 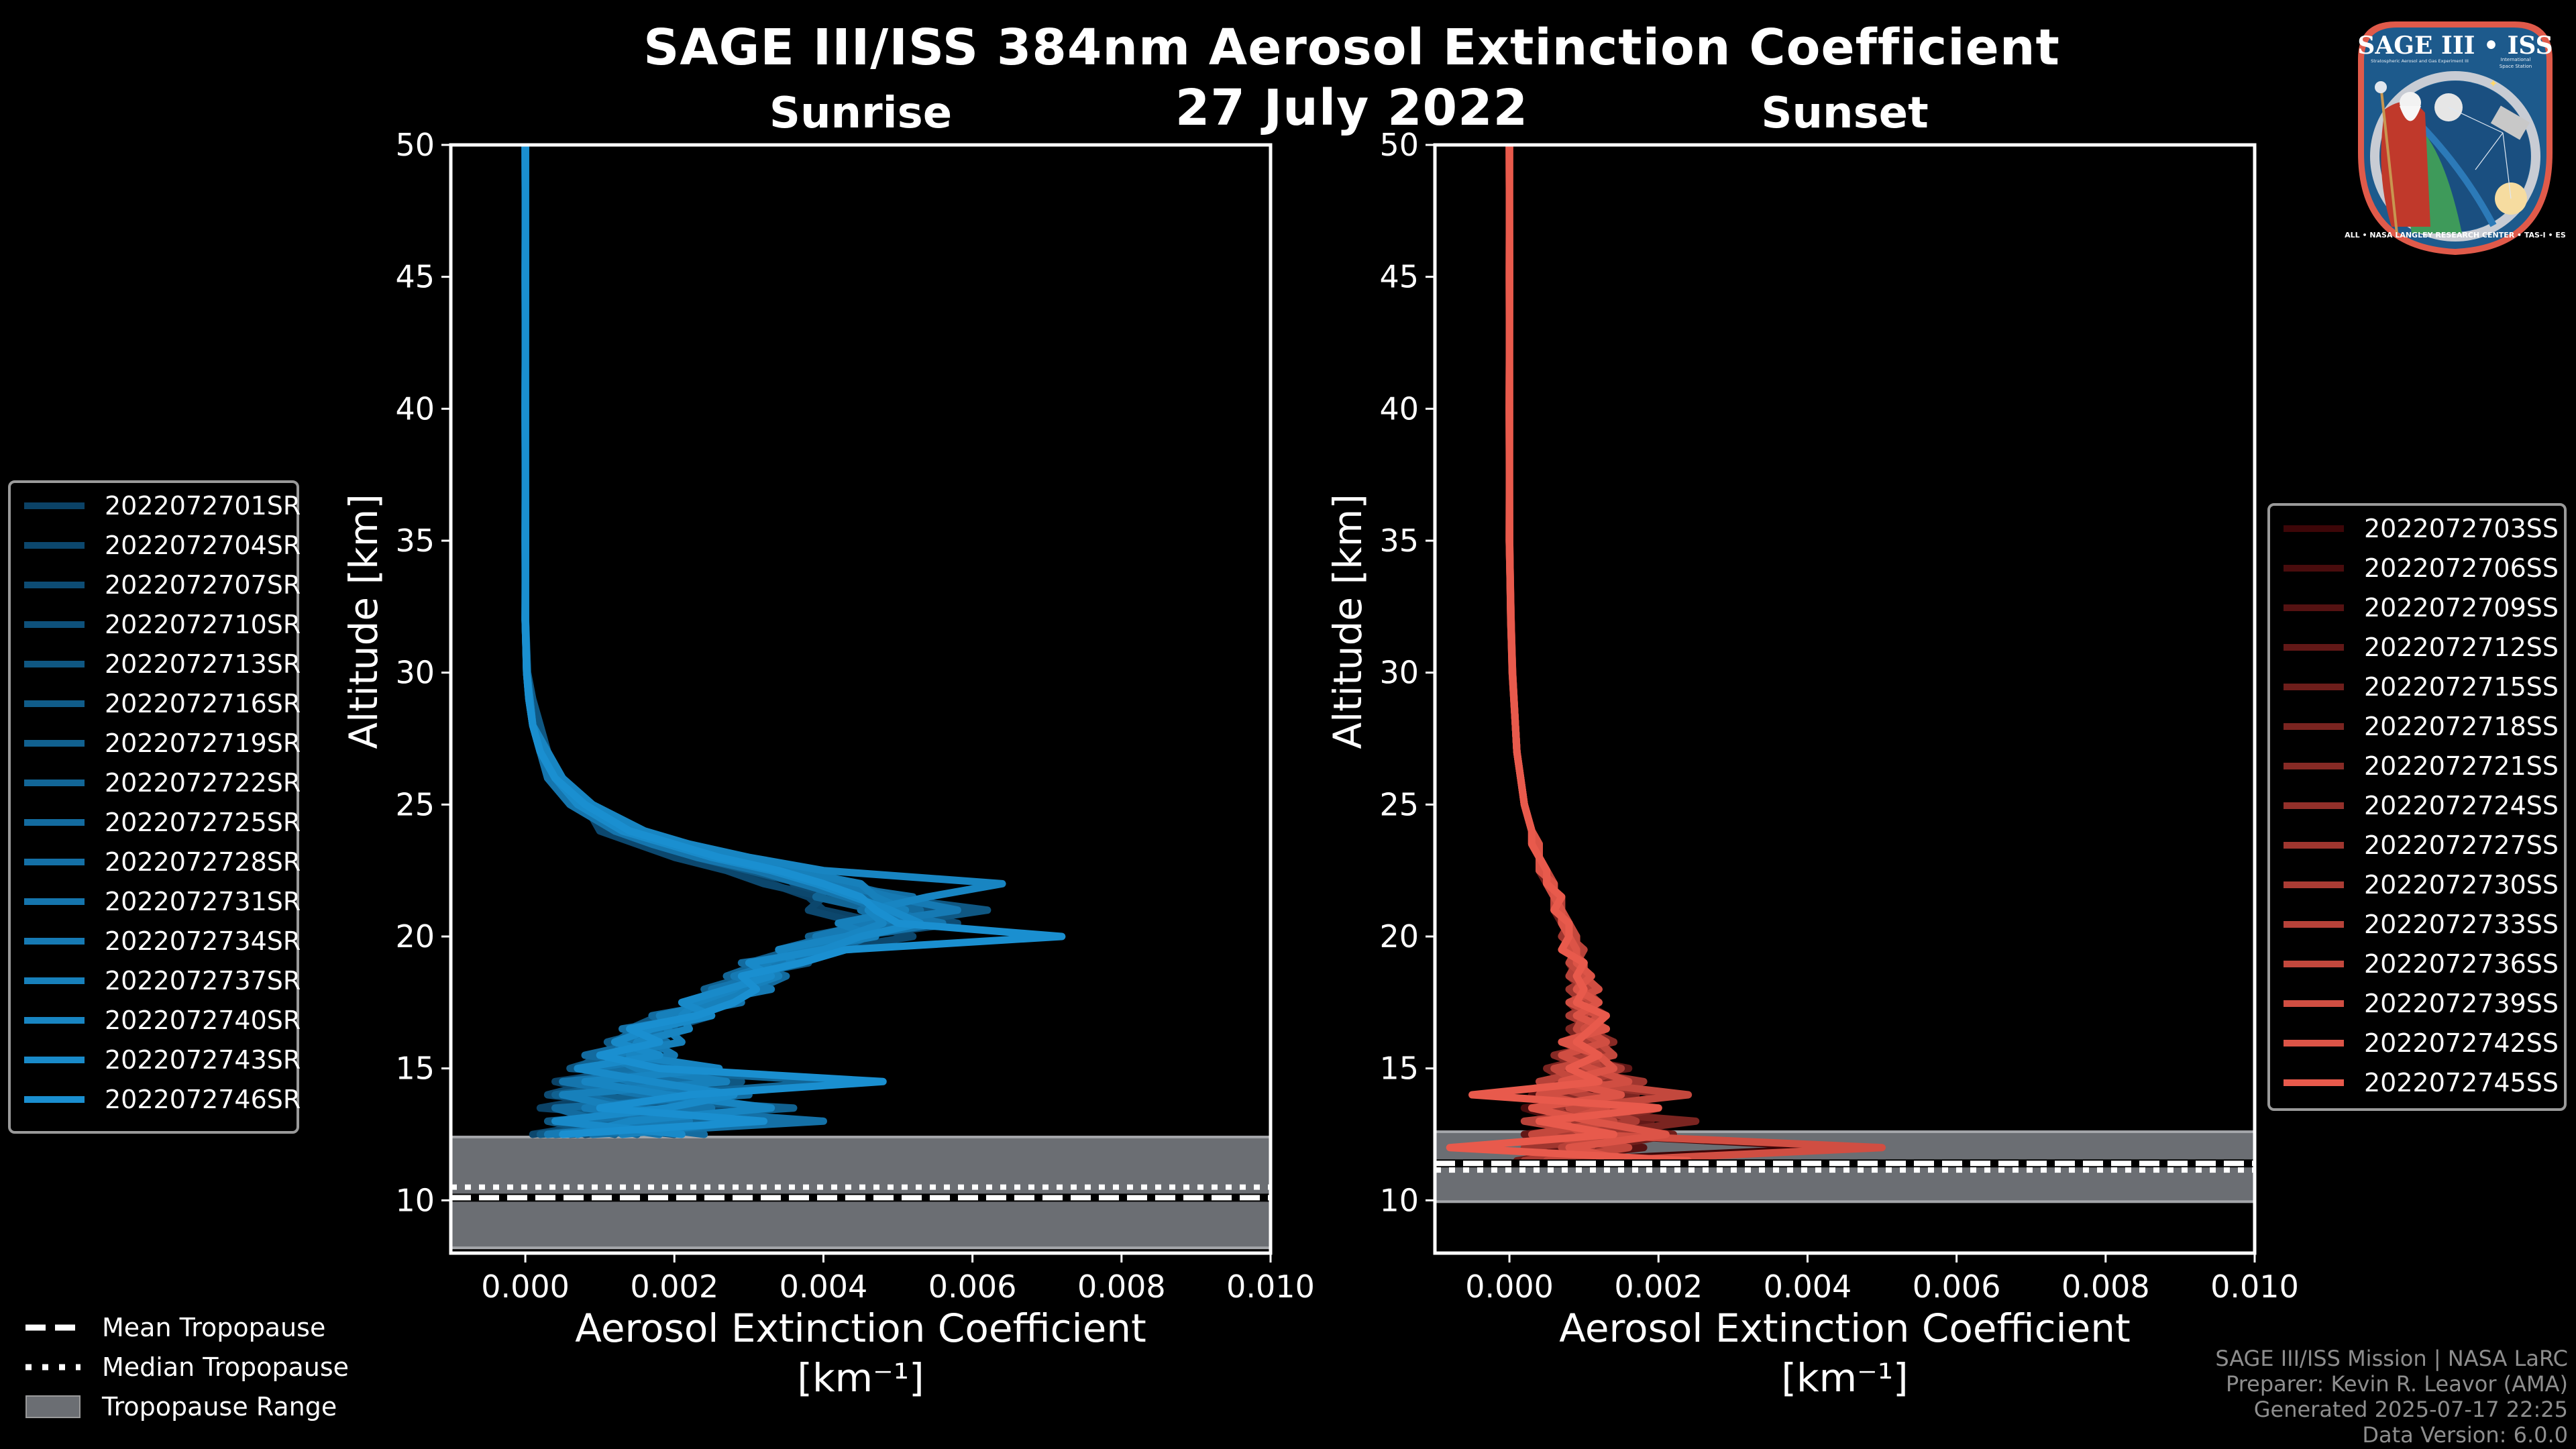 What do you see at coordinates (2461, 885) in the screenshot?
I see `legend-label: 2022072730SS` at bounding box center [2461, 885].